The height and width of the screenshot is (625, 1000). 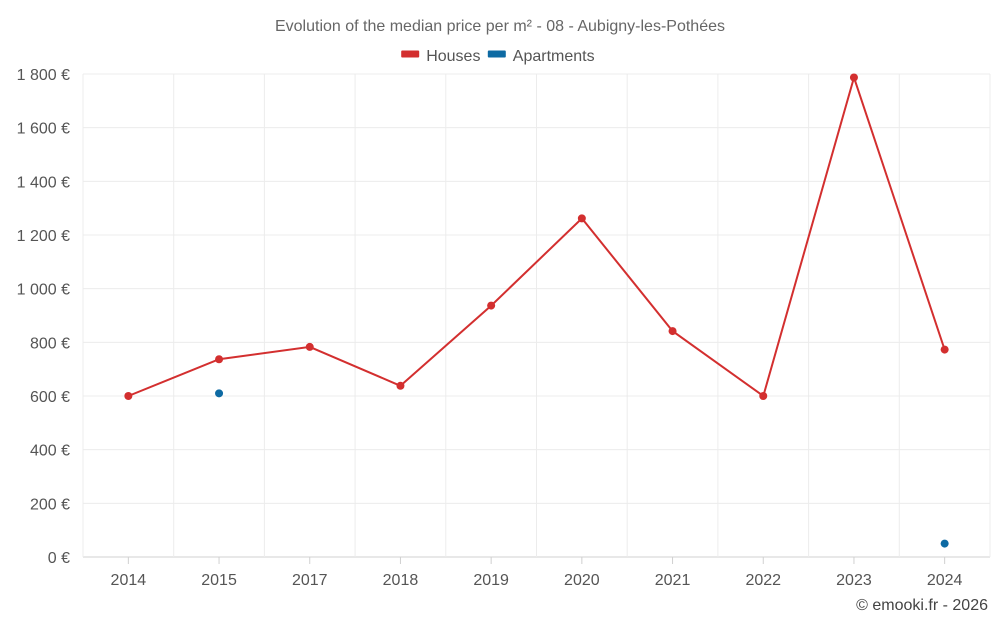 What do you see at coordinates (854, 580) in the screenshot?
I see `x-tick-label: 2023` at bounding box center [854, 580].